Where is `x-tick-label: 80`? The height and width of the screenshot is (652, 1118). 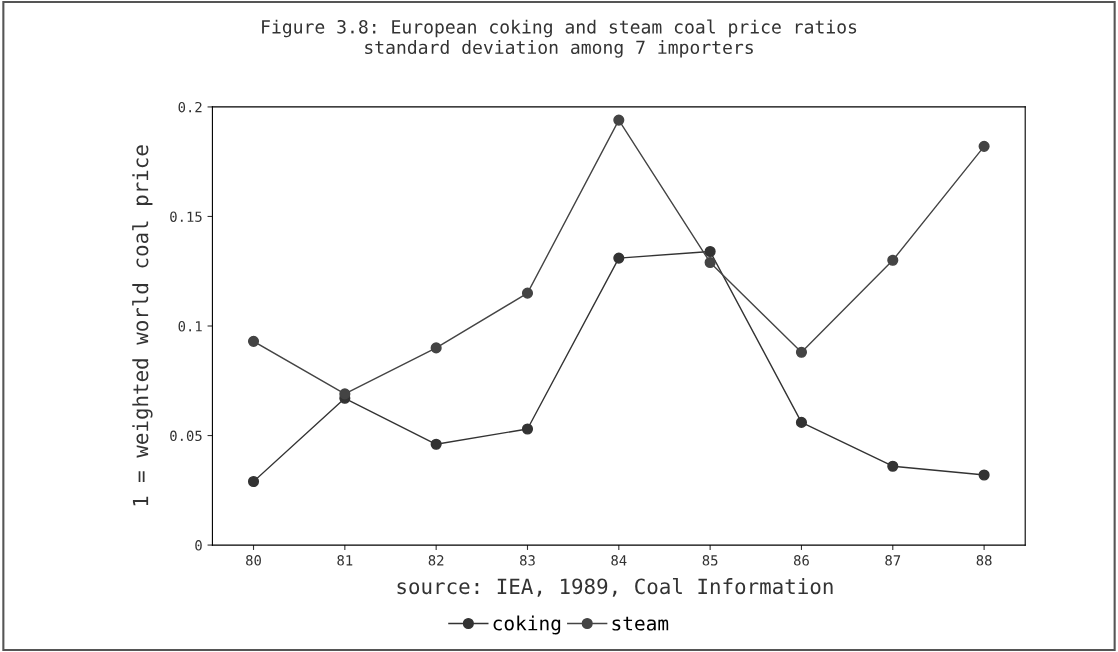
x-tick-label: 80 is located at coordinates (253, 560).